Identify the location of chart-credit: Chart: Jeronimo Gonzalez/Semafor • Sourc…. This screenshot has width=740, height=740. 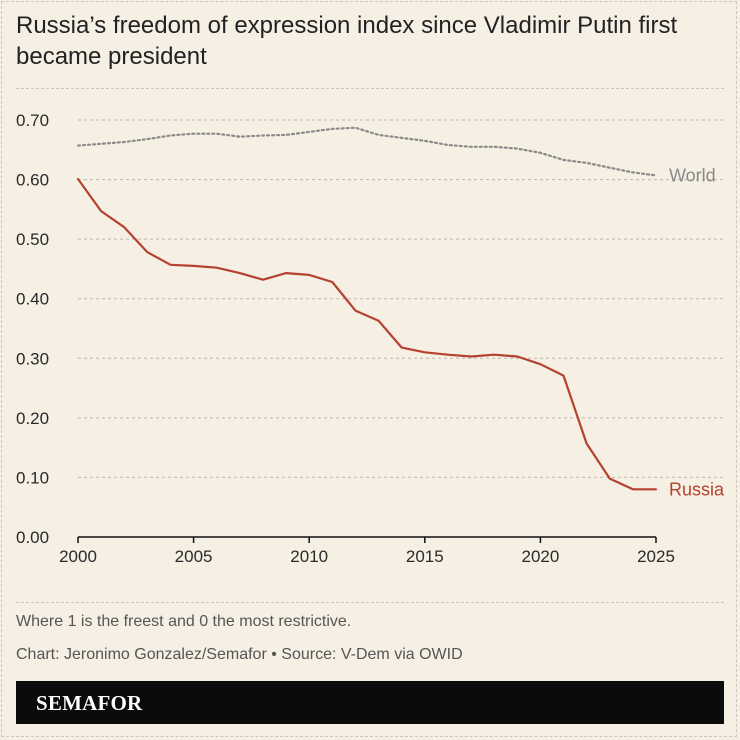
(239, 654).